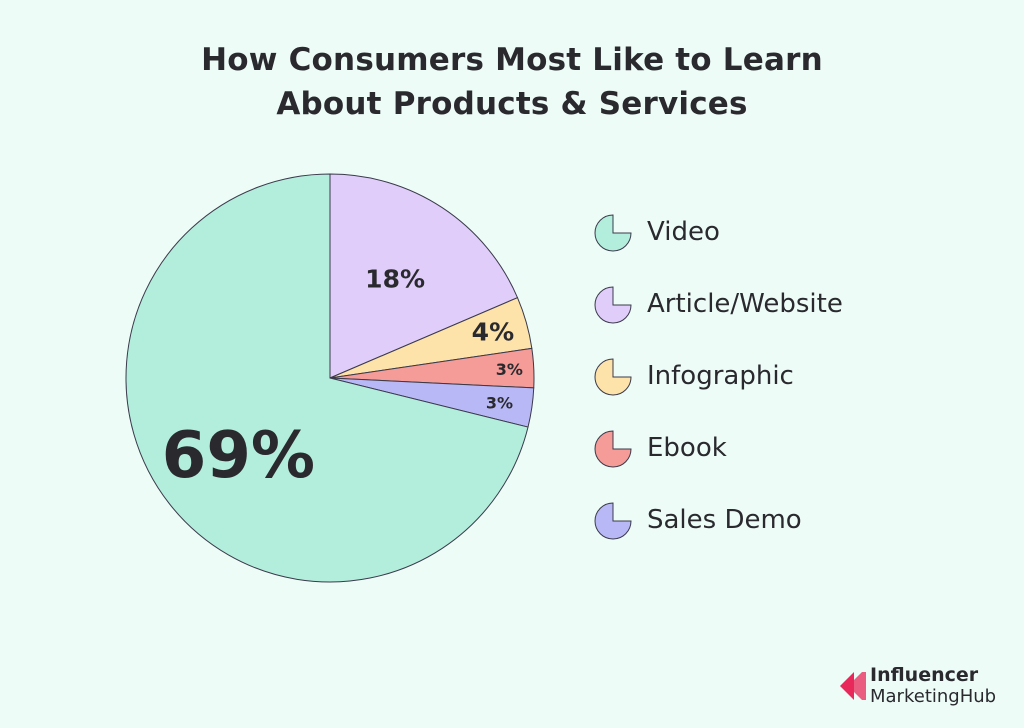  I want to click on legend-item-article-website: Article/Website, so click(802, 305).